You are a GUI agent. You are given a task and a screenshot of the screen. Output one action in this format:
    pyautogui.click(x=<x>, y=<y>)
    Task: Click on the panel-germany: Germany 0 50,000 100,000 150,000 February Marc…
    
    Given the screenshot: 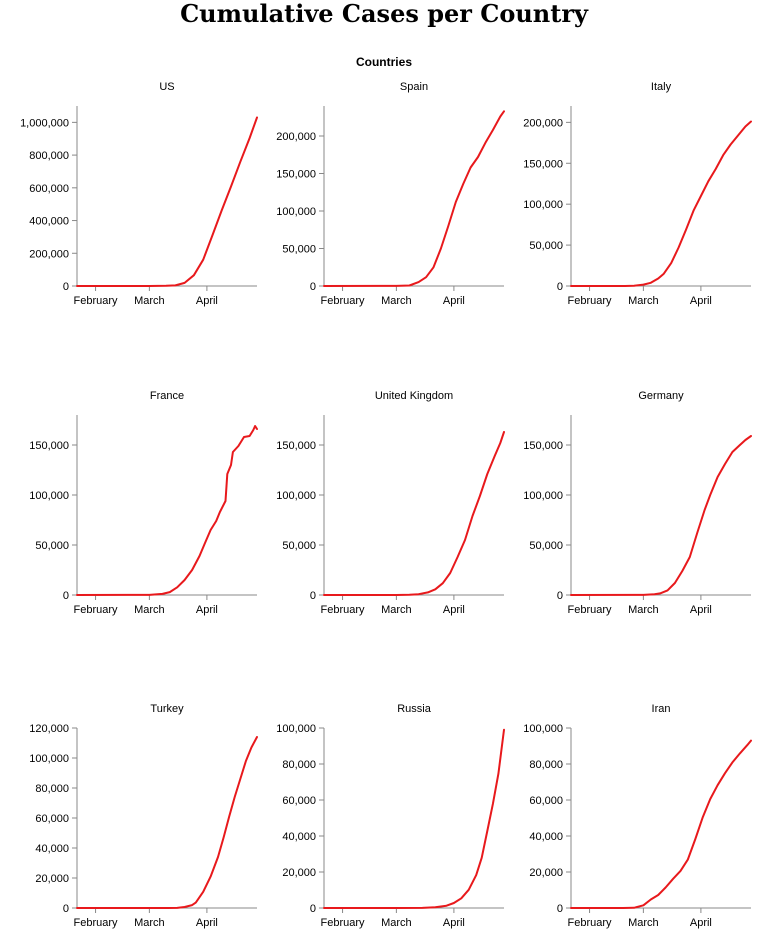 What is the action you would take?
    pyautogui.click(x=637, y=503)
    